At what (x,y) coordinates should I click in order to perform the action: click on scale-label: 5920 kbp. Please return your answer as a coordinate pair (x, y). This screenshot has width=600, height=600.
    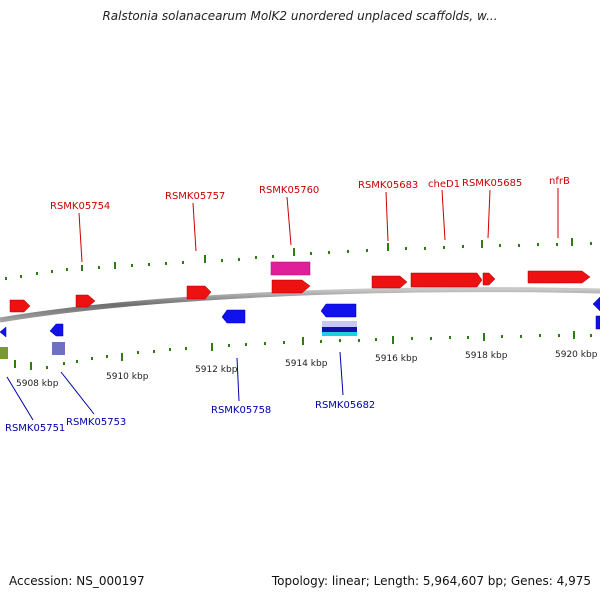
    Looking at the image, I should click on (576, 355).